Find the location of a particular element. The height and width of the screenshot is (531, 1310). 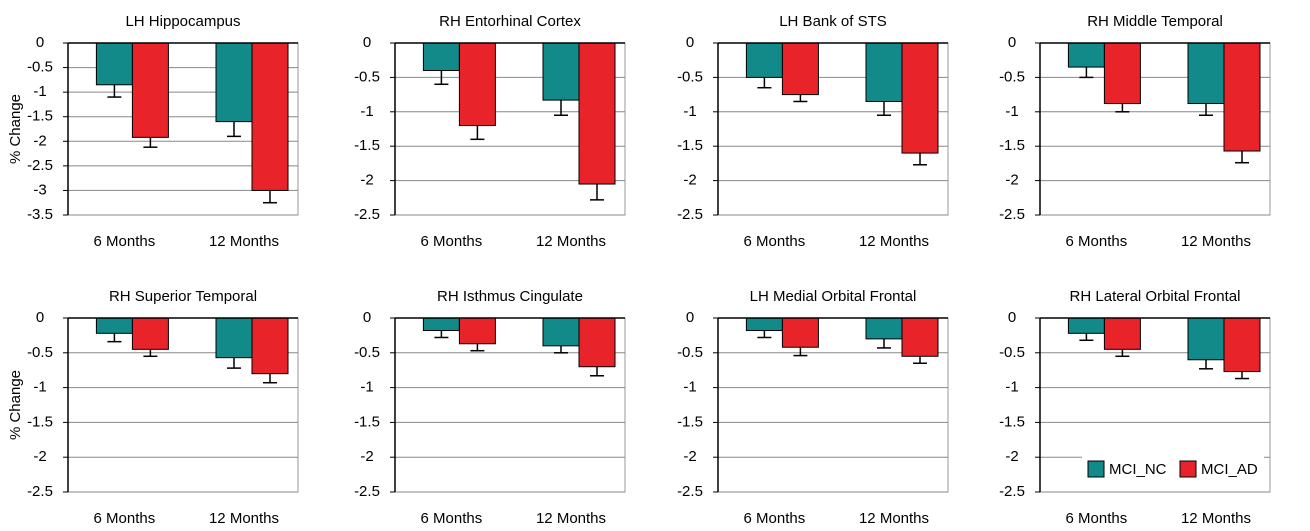

chart-title: RH Entorhinal Cortex is located at coordinates (510, 21).